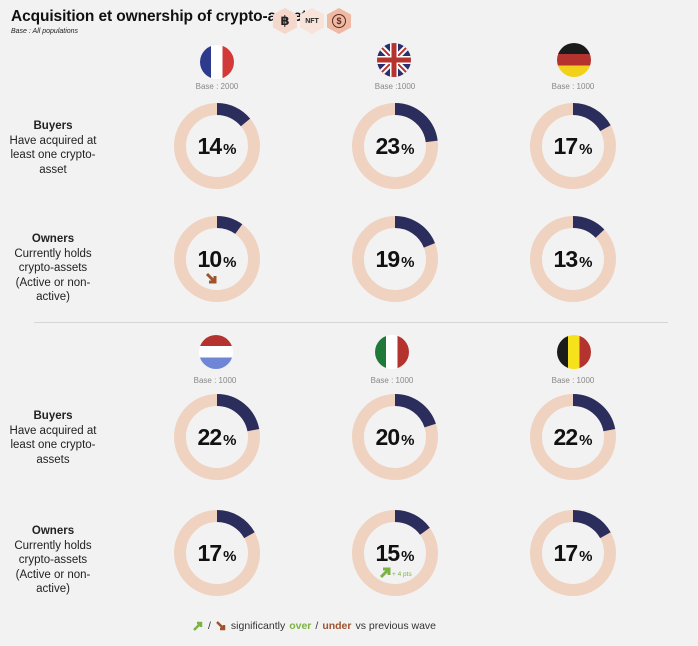 Image resolution: width=698 pixels, height=646 pixels. Describe the element at coordinates (300, 626) in the screenshot. I see `legend-over: over` at that location.